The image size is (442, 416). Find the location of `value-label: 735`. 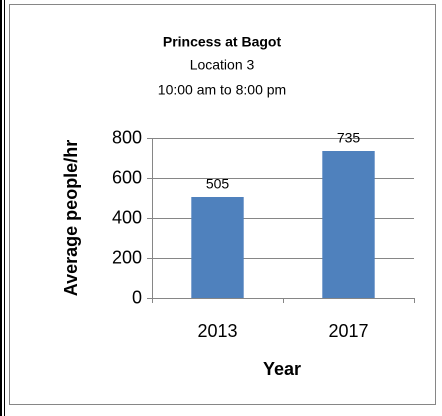

value-label: 735 is located at coordinates (349, 138).